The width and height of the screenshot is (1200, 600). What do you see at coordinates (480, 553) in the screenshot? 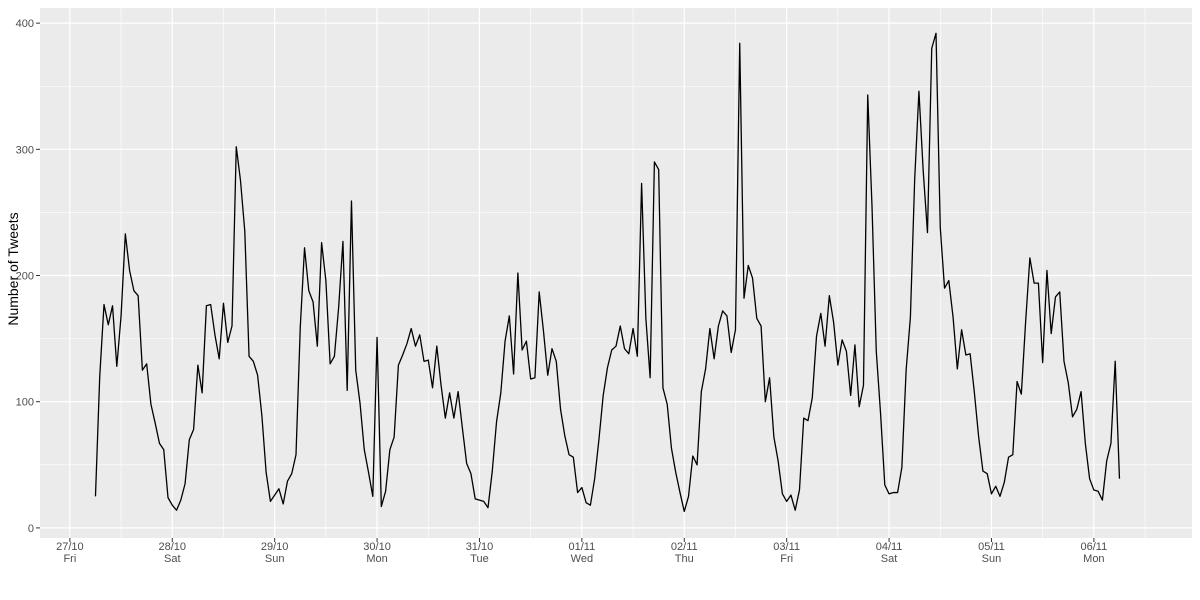
I see `x-tick-label: 31/10 Tue` at bounding box center [480, 553].